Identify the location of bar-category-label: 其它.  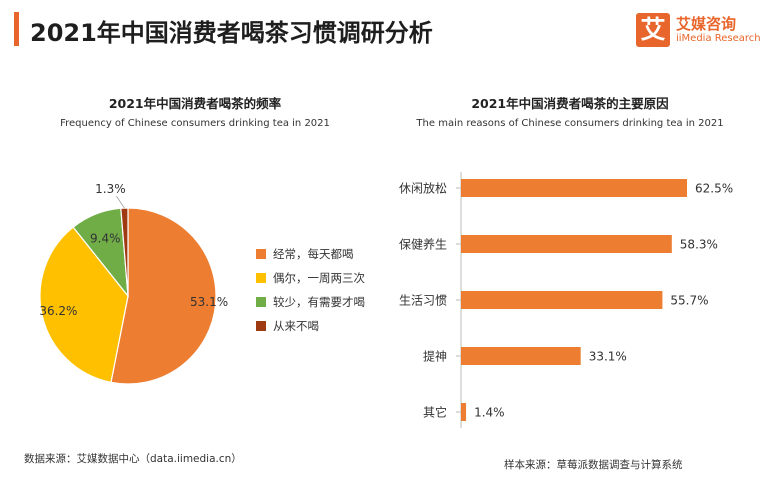
(435, 412).